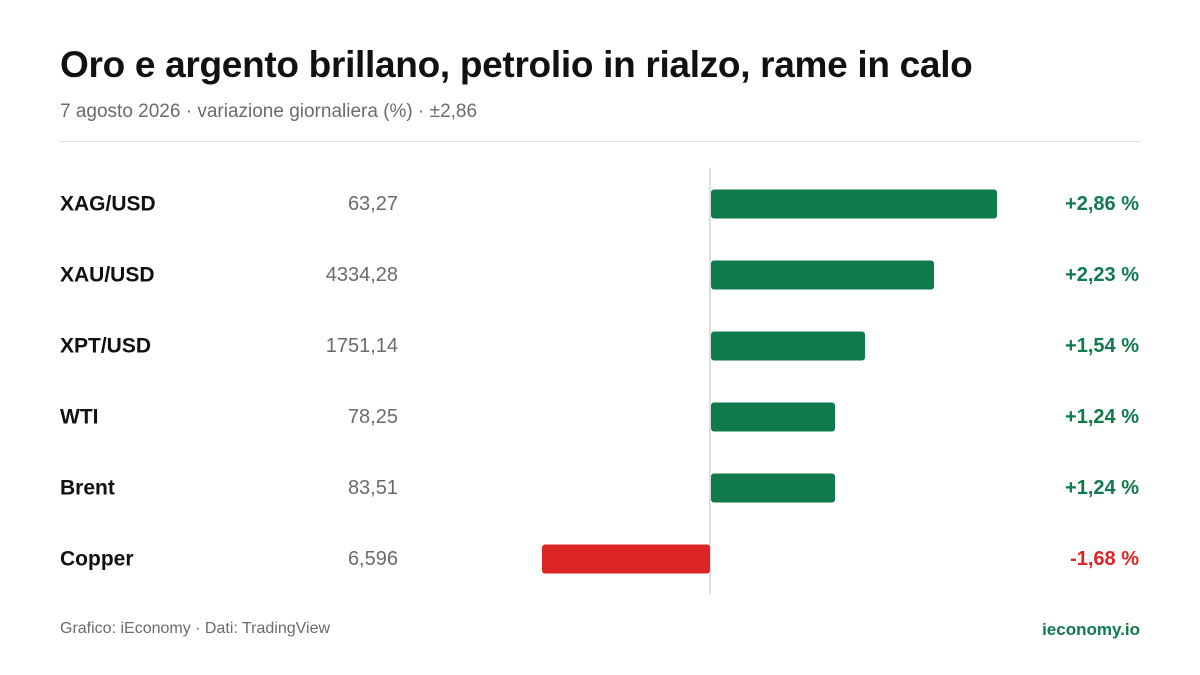  What do you see at coordinates (79, 417) in the screenshot?
I see `category-label: WTI` at bounding box center [79, 417].